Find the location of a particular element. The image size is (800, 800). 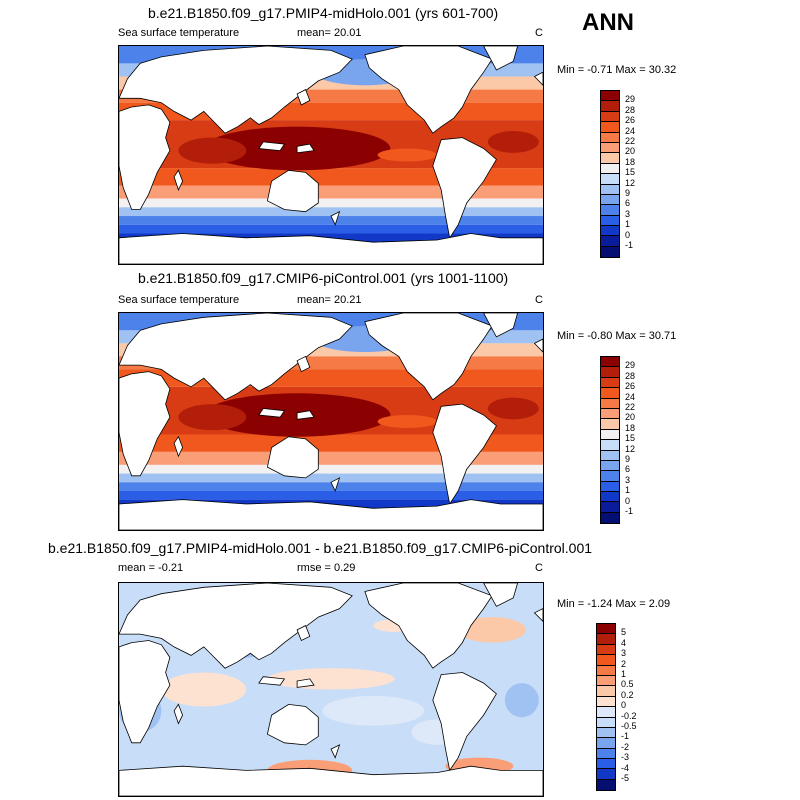

panel-3-colorbar is located at coordinates (606, 707).